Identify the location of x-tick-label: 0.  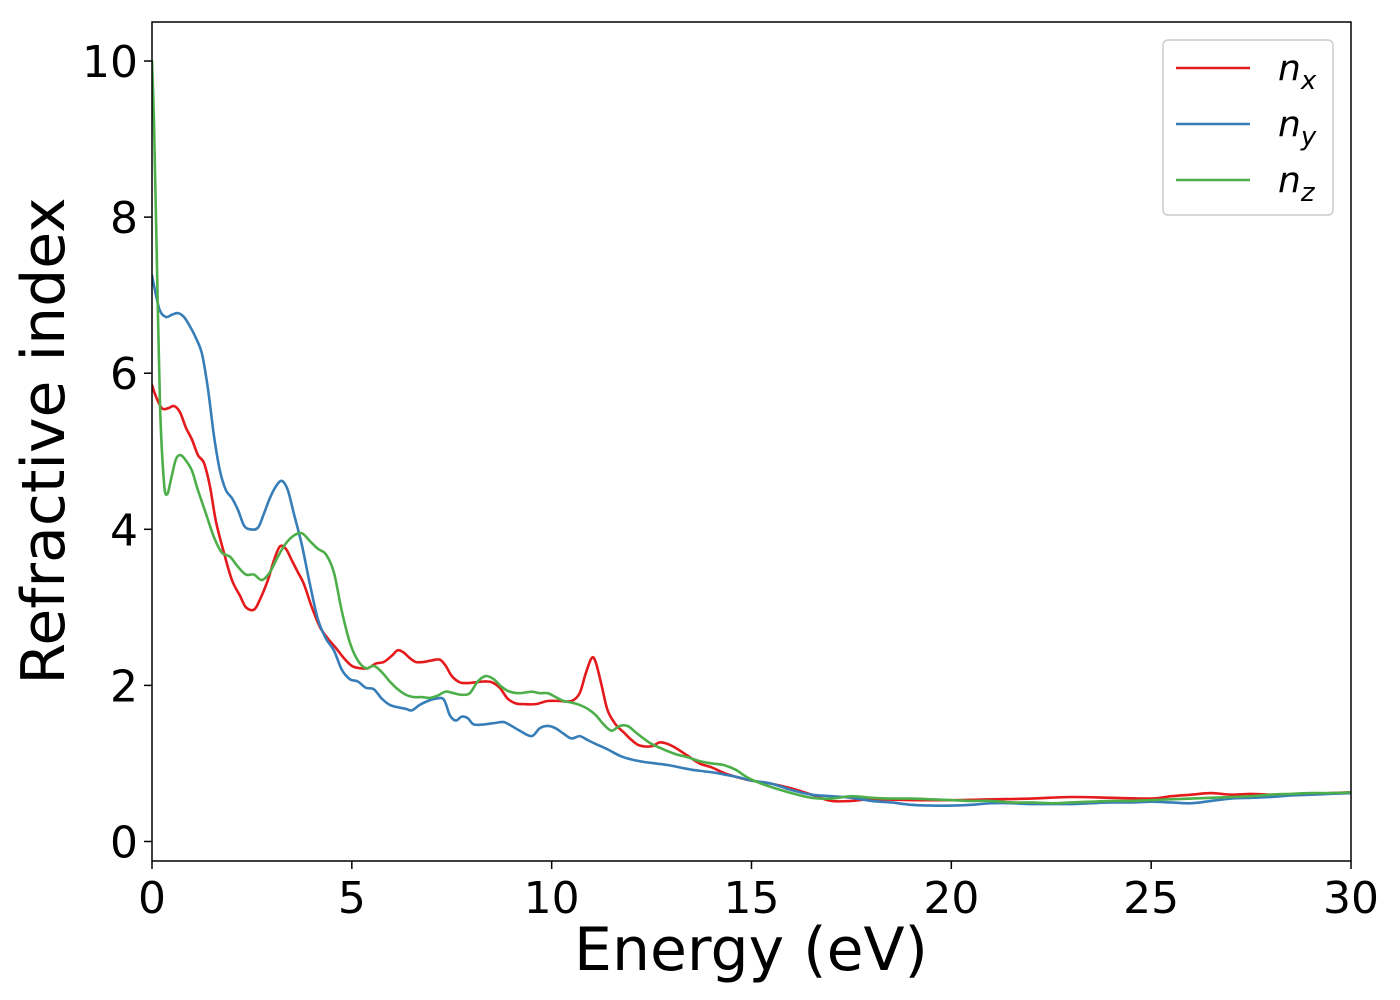
(152, 898).